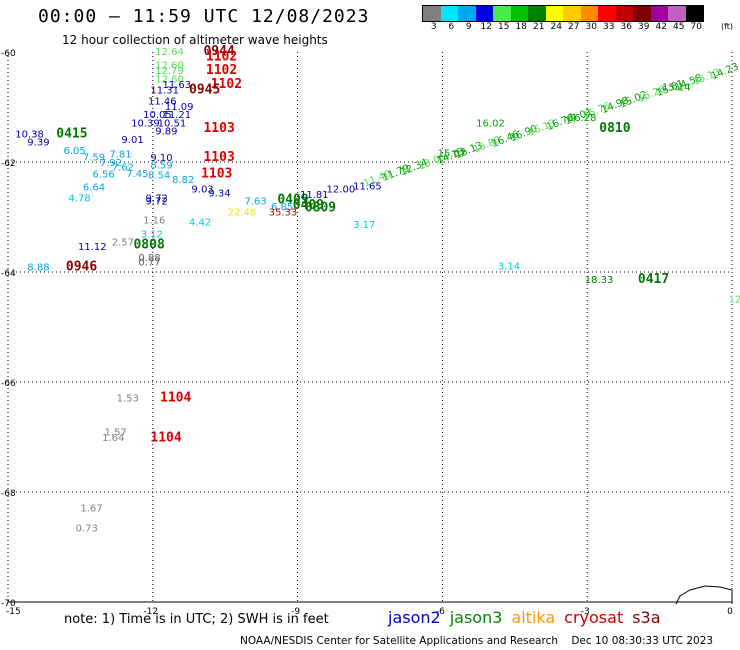 This screenshot has height=650, width=740. Describe the element at coordinates (116, 432) in the screenshot. I see `swh-value-label: 1.57` at that location.